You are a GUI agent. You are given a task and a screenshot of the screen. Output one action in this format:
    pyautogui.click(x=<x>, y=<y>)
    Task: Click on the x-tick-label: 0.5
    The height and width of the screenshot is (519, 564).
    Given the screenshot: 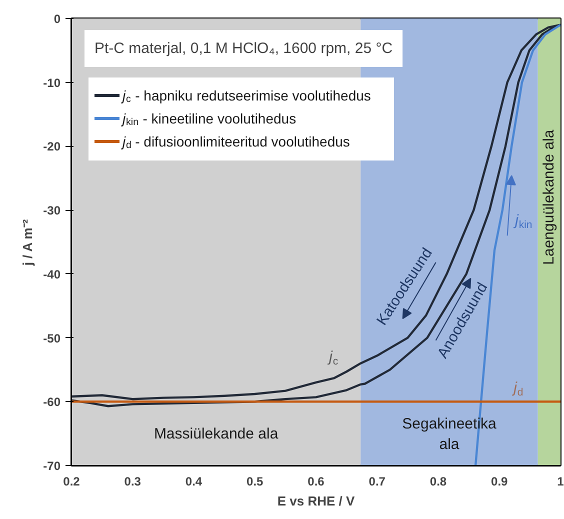 What is the action you would take?
    pyautogui.click(x=255, y=481)
    